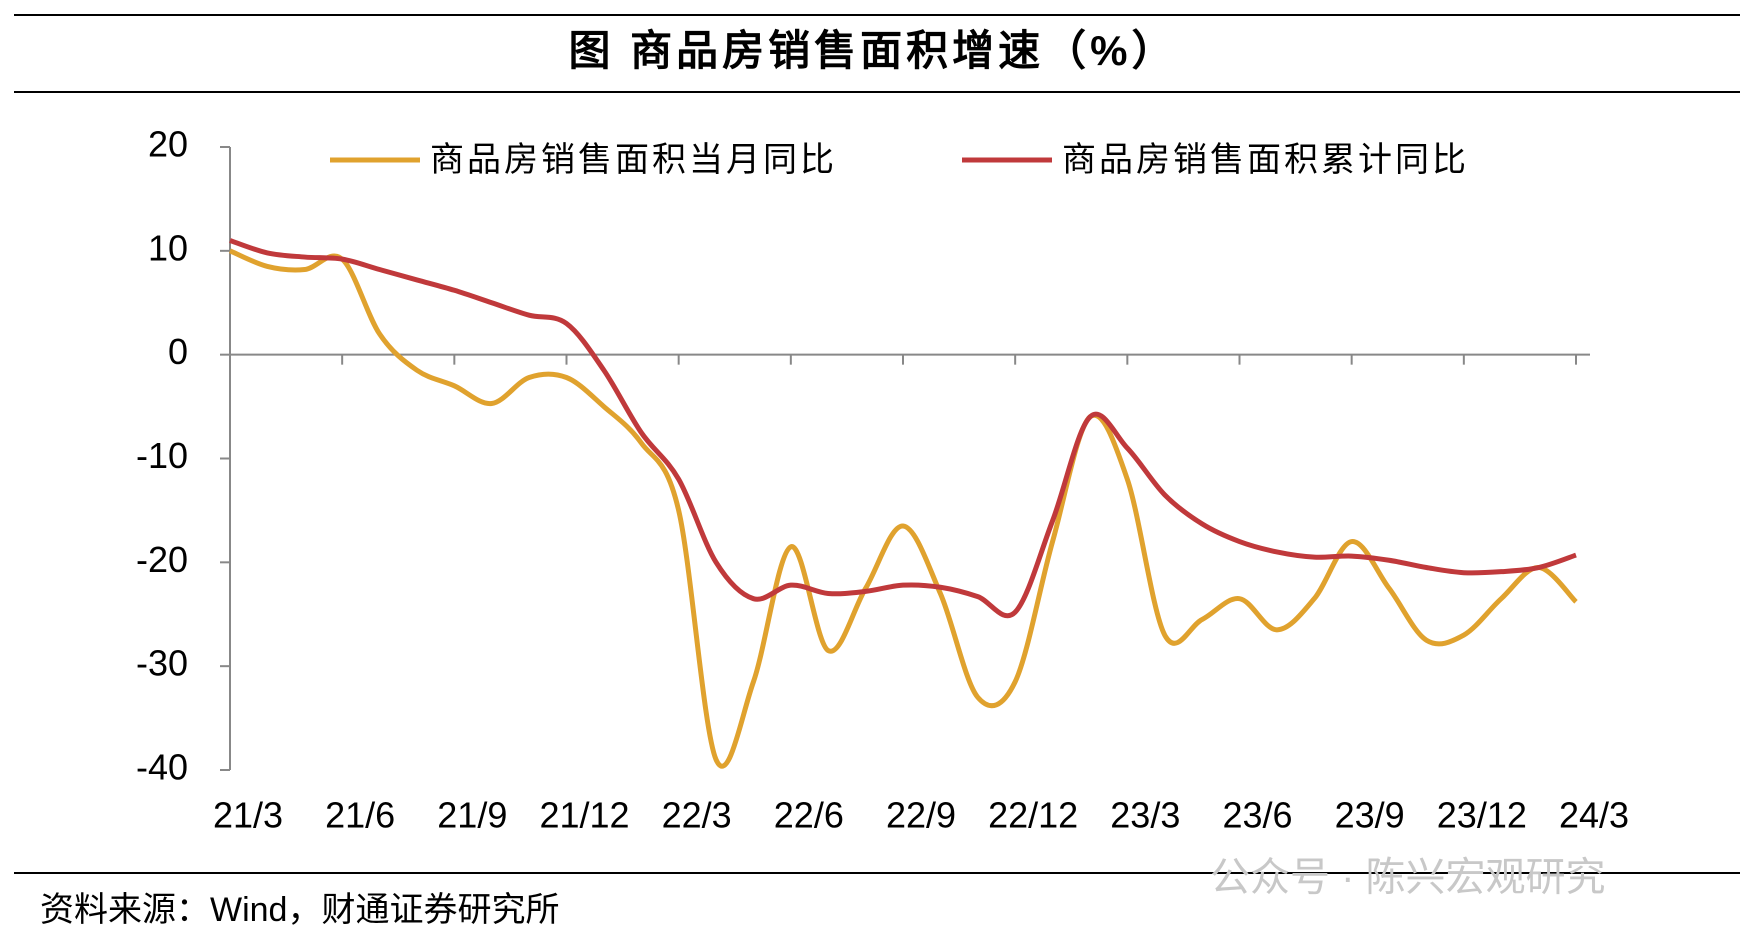 This screenshot has height=945, width=1746. I want to click on legend-label: 商品房销售面积当月同比, so click(633, 160).